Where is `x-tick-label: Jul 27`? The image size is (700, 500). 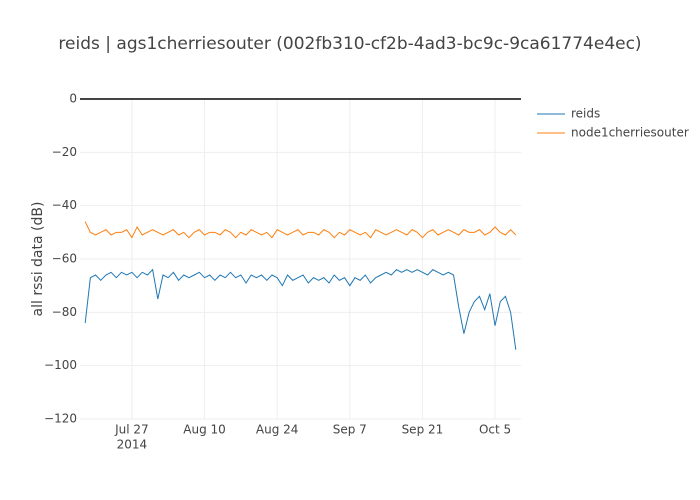
x-tick-label: Jul 27 is located at coordinates (131, 430).